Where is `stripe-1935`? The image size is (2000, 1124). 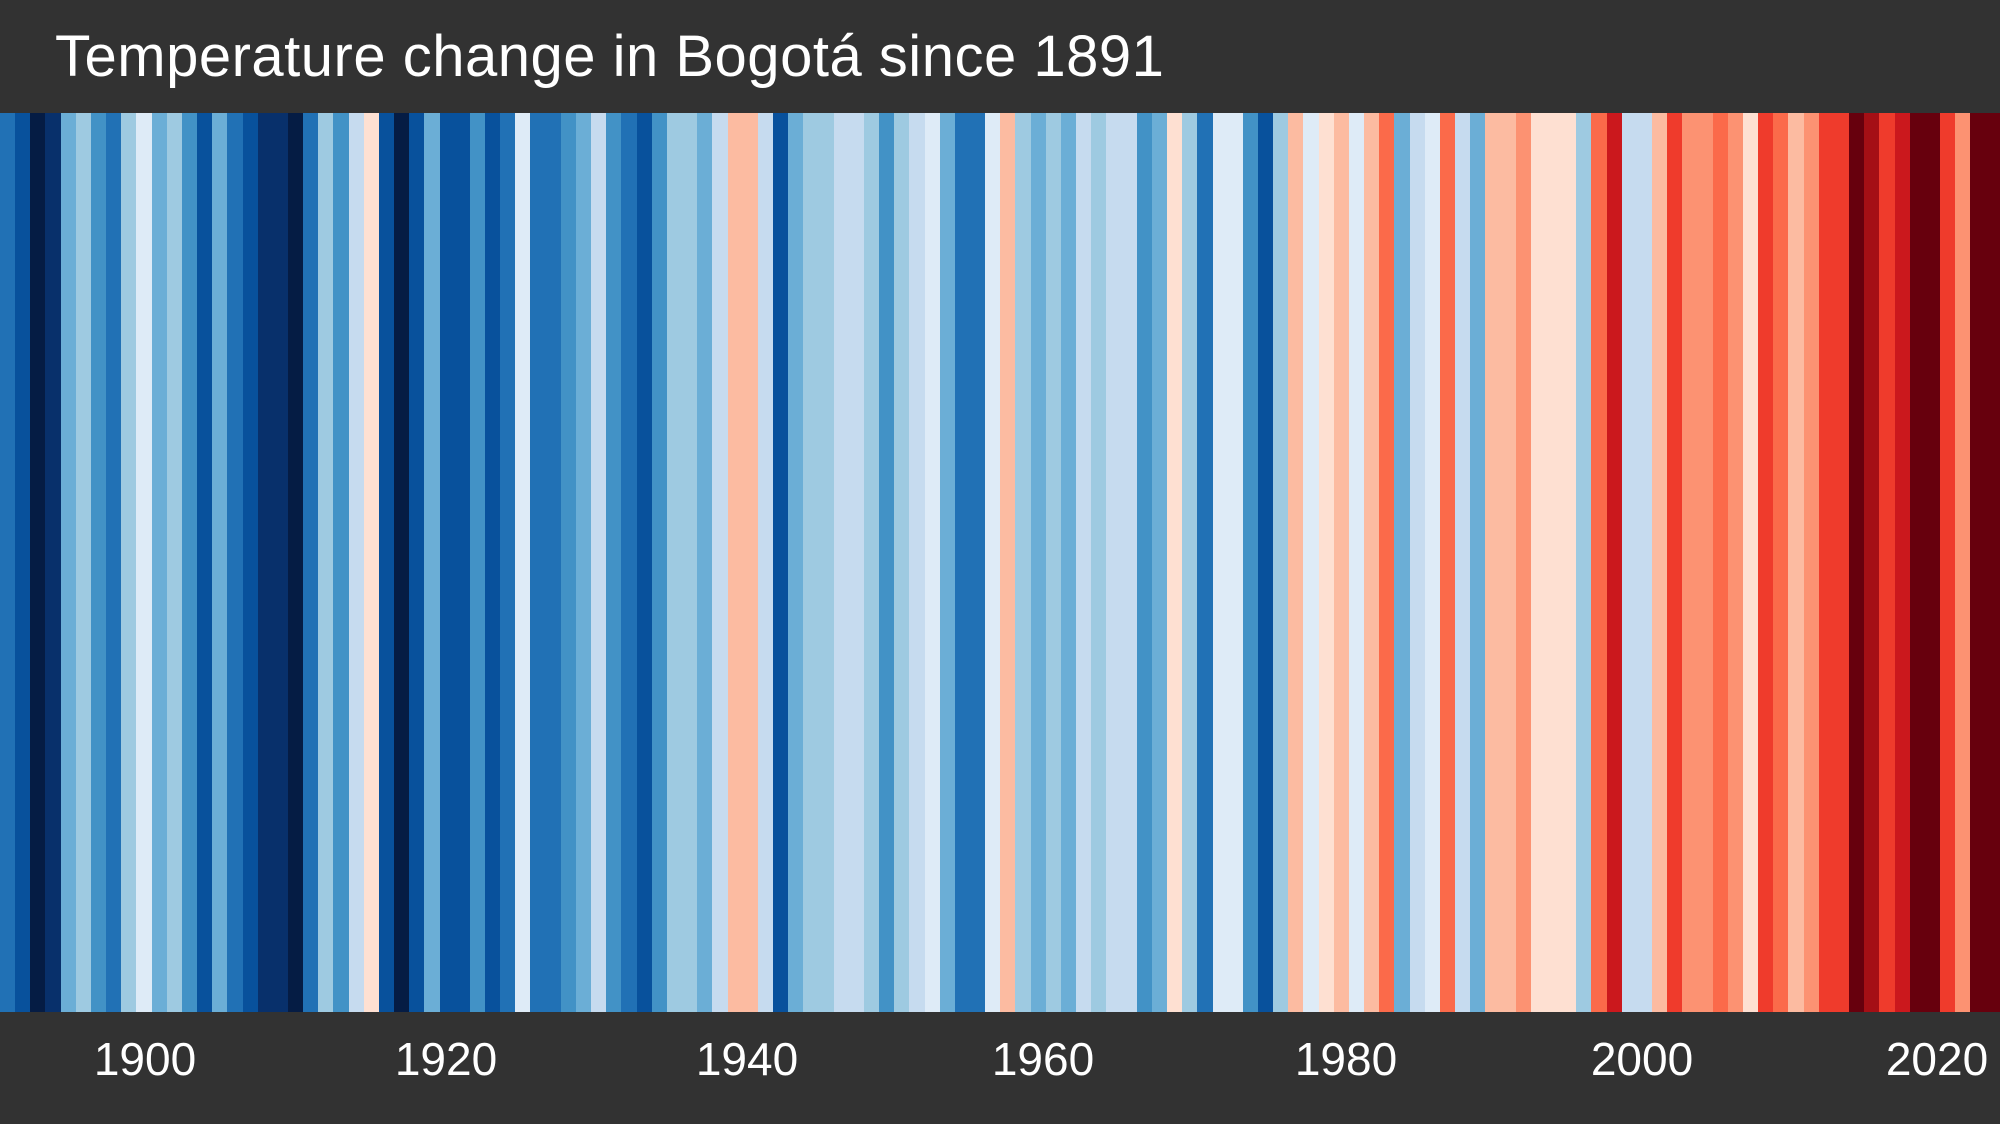 stripe-1935 is located at coordinates (674, 562).